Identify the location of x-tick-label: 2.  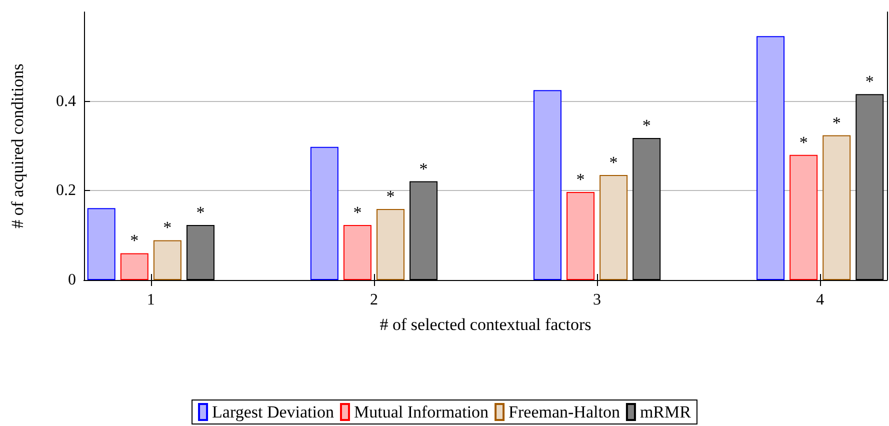
(374, 300).